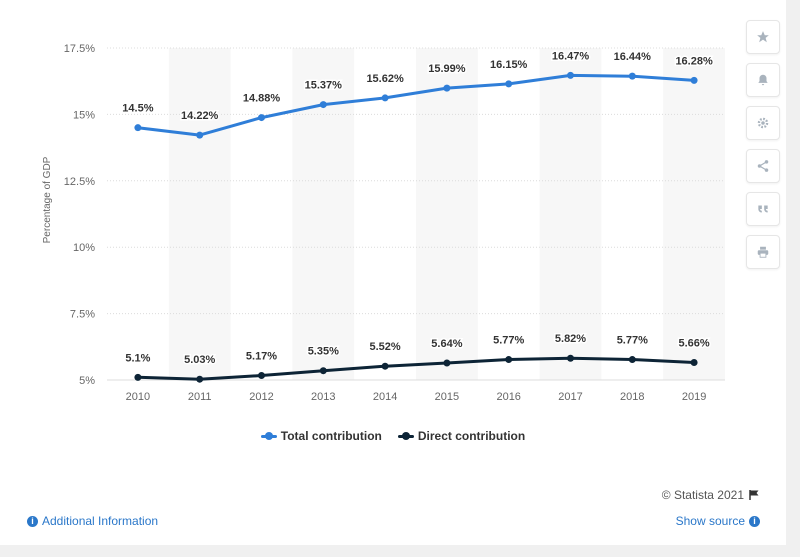 This screenshot has width=800, height=557. What do you see at coordinates (694, 61) in the screenshot?
I see `data-label-total: 16.28%` at bounding box center [694, 61].